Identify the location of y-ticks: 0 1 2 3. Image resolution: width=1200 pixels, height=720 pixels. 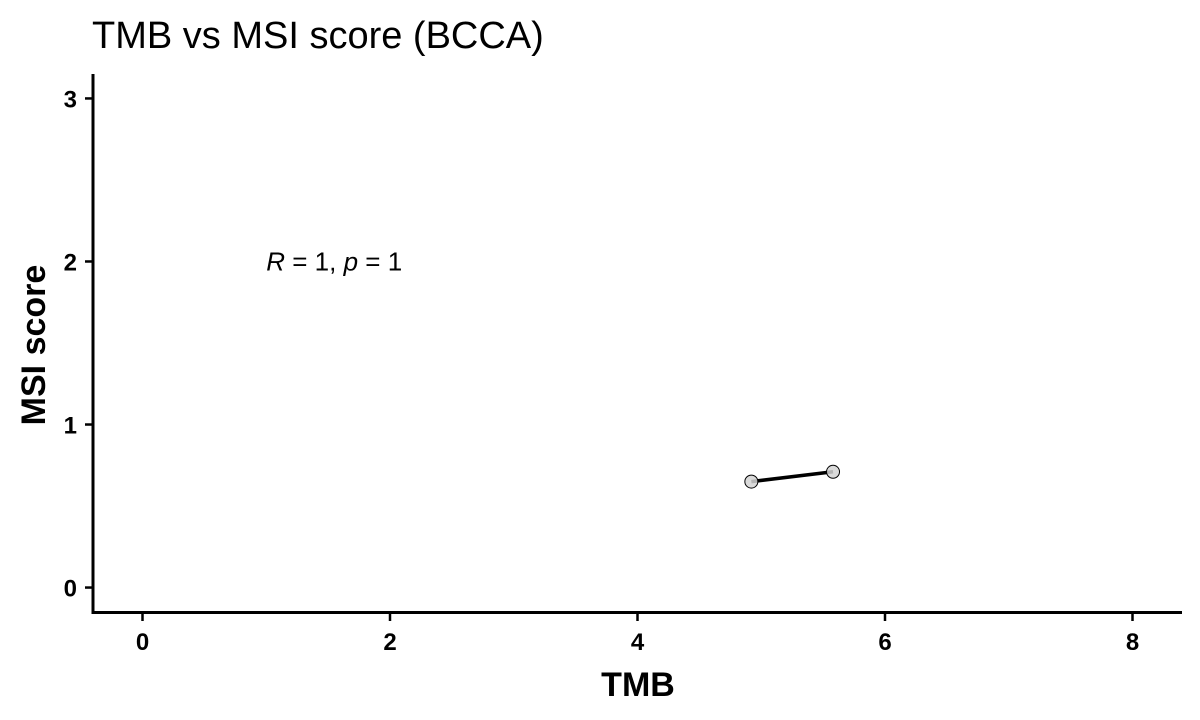
(78, 344).